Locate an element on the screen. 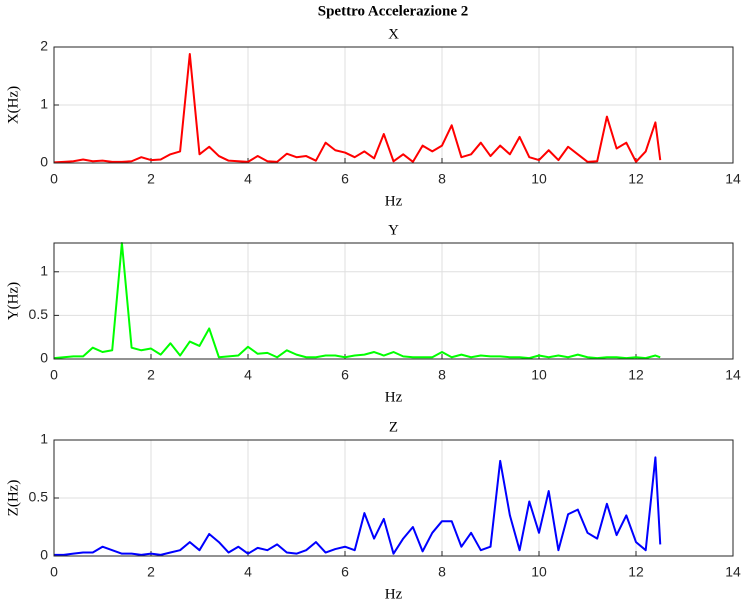 This screenshot has height=604, width=745. y-axis-label: X(Hz) is located at coordinates (13, 105).